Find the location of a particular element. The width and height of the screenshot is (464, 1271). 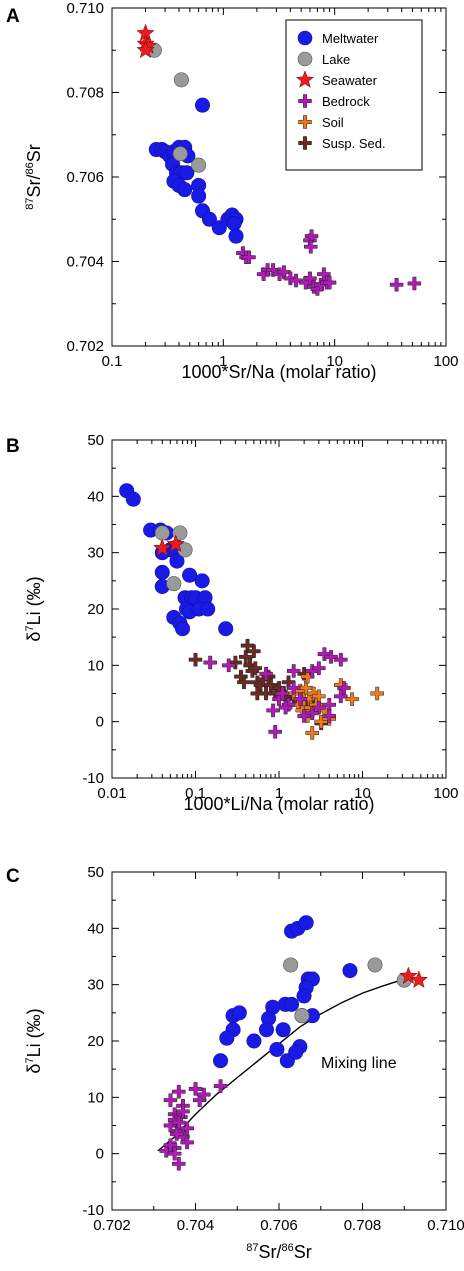

panel-b-xlabel: 1000*Li/Na (molar ratio) is located at coordinates (278, 804).